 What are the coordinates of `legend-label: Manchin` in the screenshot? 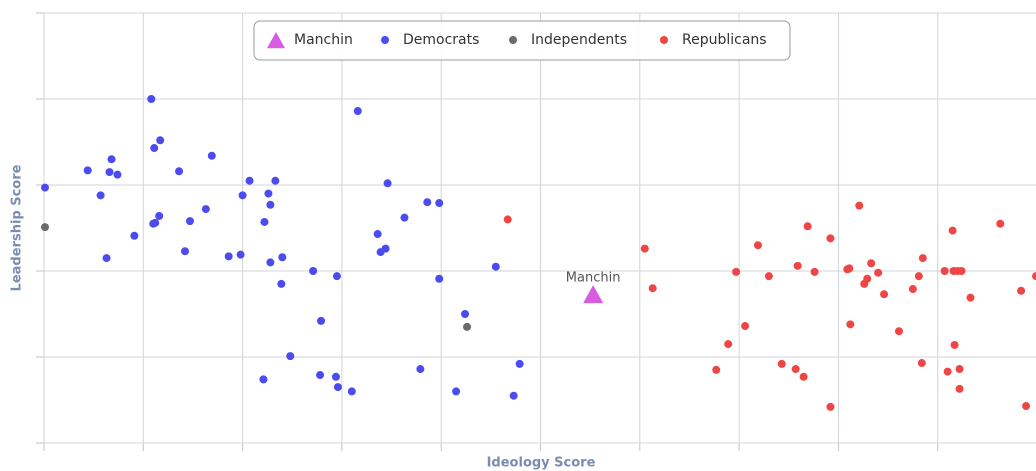 It's located at (323, 40).